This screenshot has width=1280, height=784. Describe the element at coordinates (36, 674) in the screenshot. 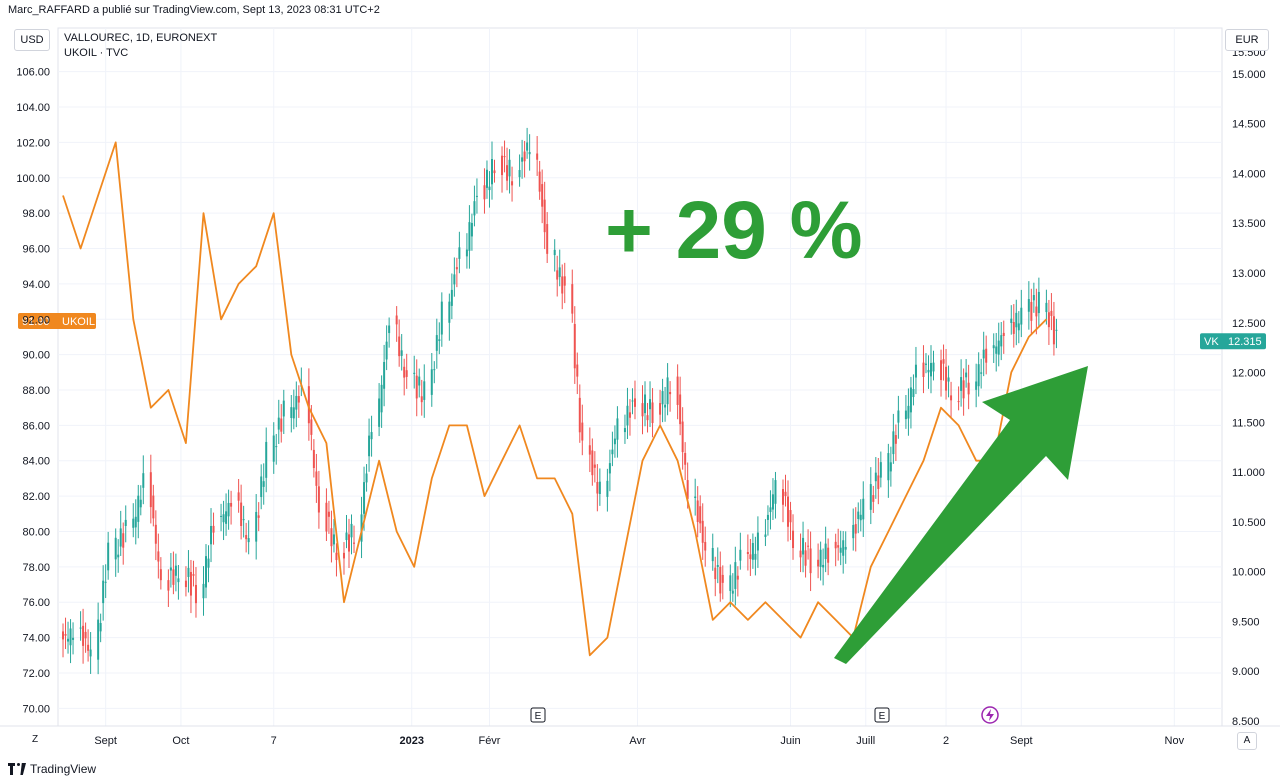

I see `left-tick-label: 72.00` at that location.